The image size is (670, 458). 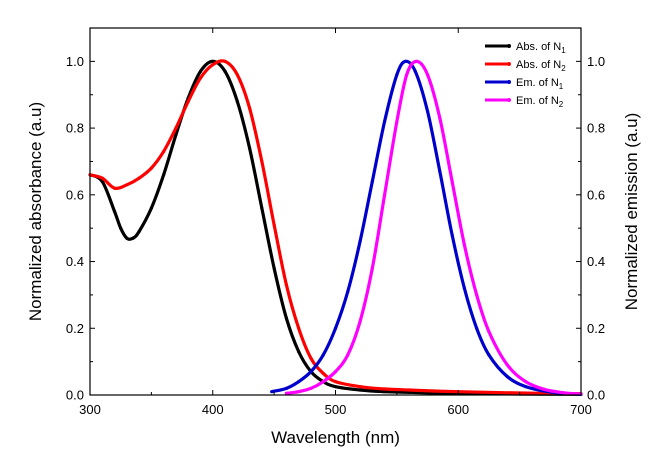 What do you see at coordinates (336, 409) in the screenshot?
I see `x-tick-label: 500` at bounding box center [336, 409].